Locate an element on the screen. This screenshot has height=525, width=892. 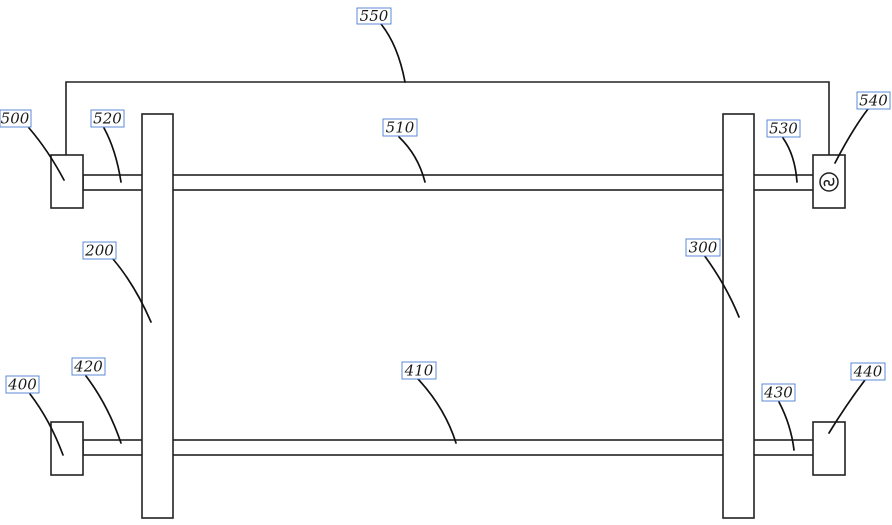
label-510: 510 is located at coordinates (400, 128).